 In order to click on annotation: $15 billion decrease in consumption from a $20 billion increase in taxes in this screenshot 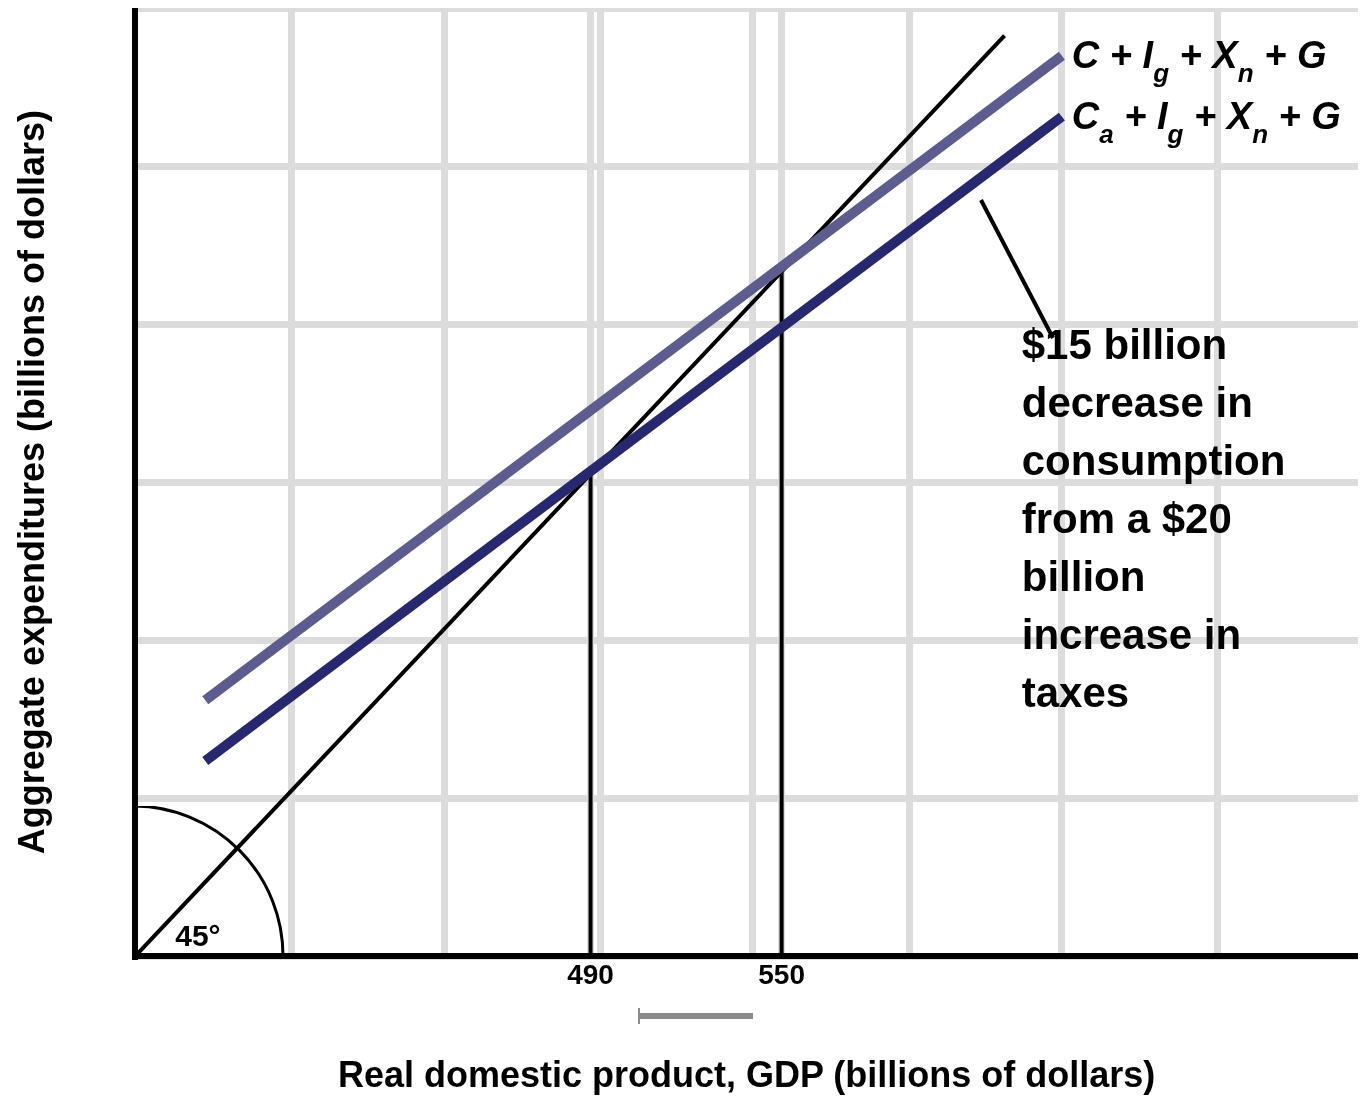, I will do `click(1153, 518)`.